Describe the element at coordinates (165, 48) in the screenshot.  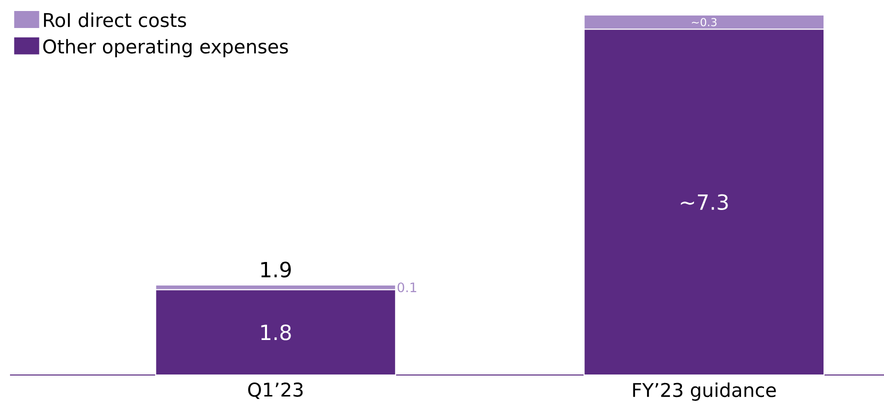
I see `legend-label: Other operating expenses` at that location.